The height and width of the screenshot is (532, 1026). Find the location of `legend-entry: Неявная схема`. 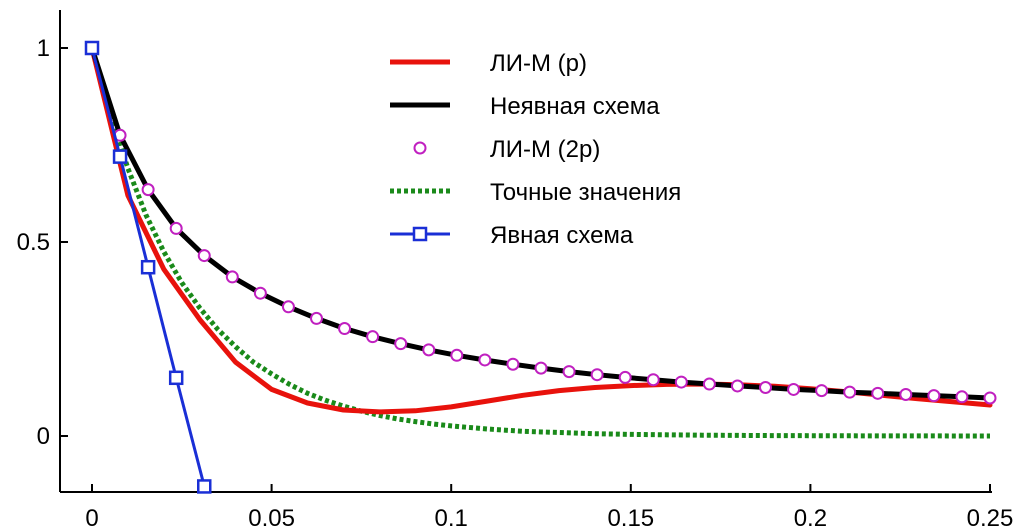

legend-entry: Неявная схема is located at coordinates (525, 106).